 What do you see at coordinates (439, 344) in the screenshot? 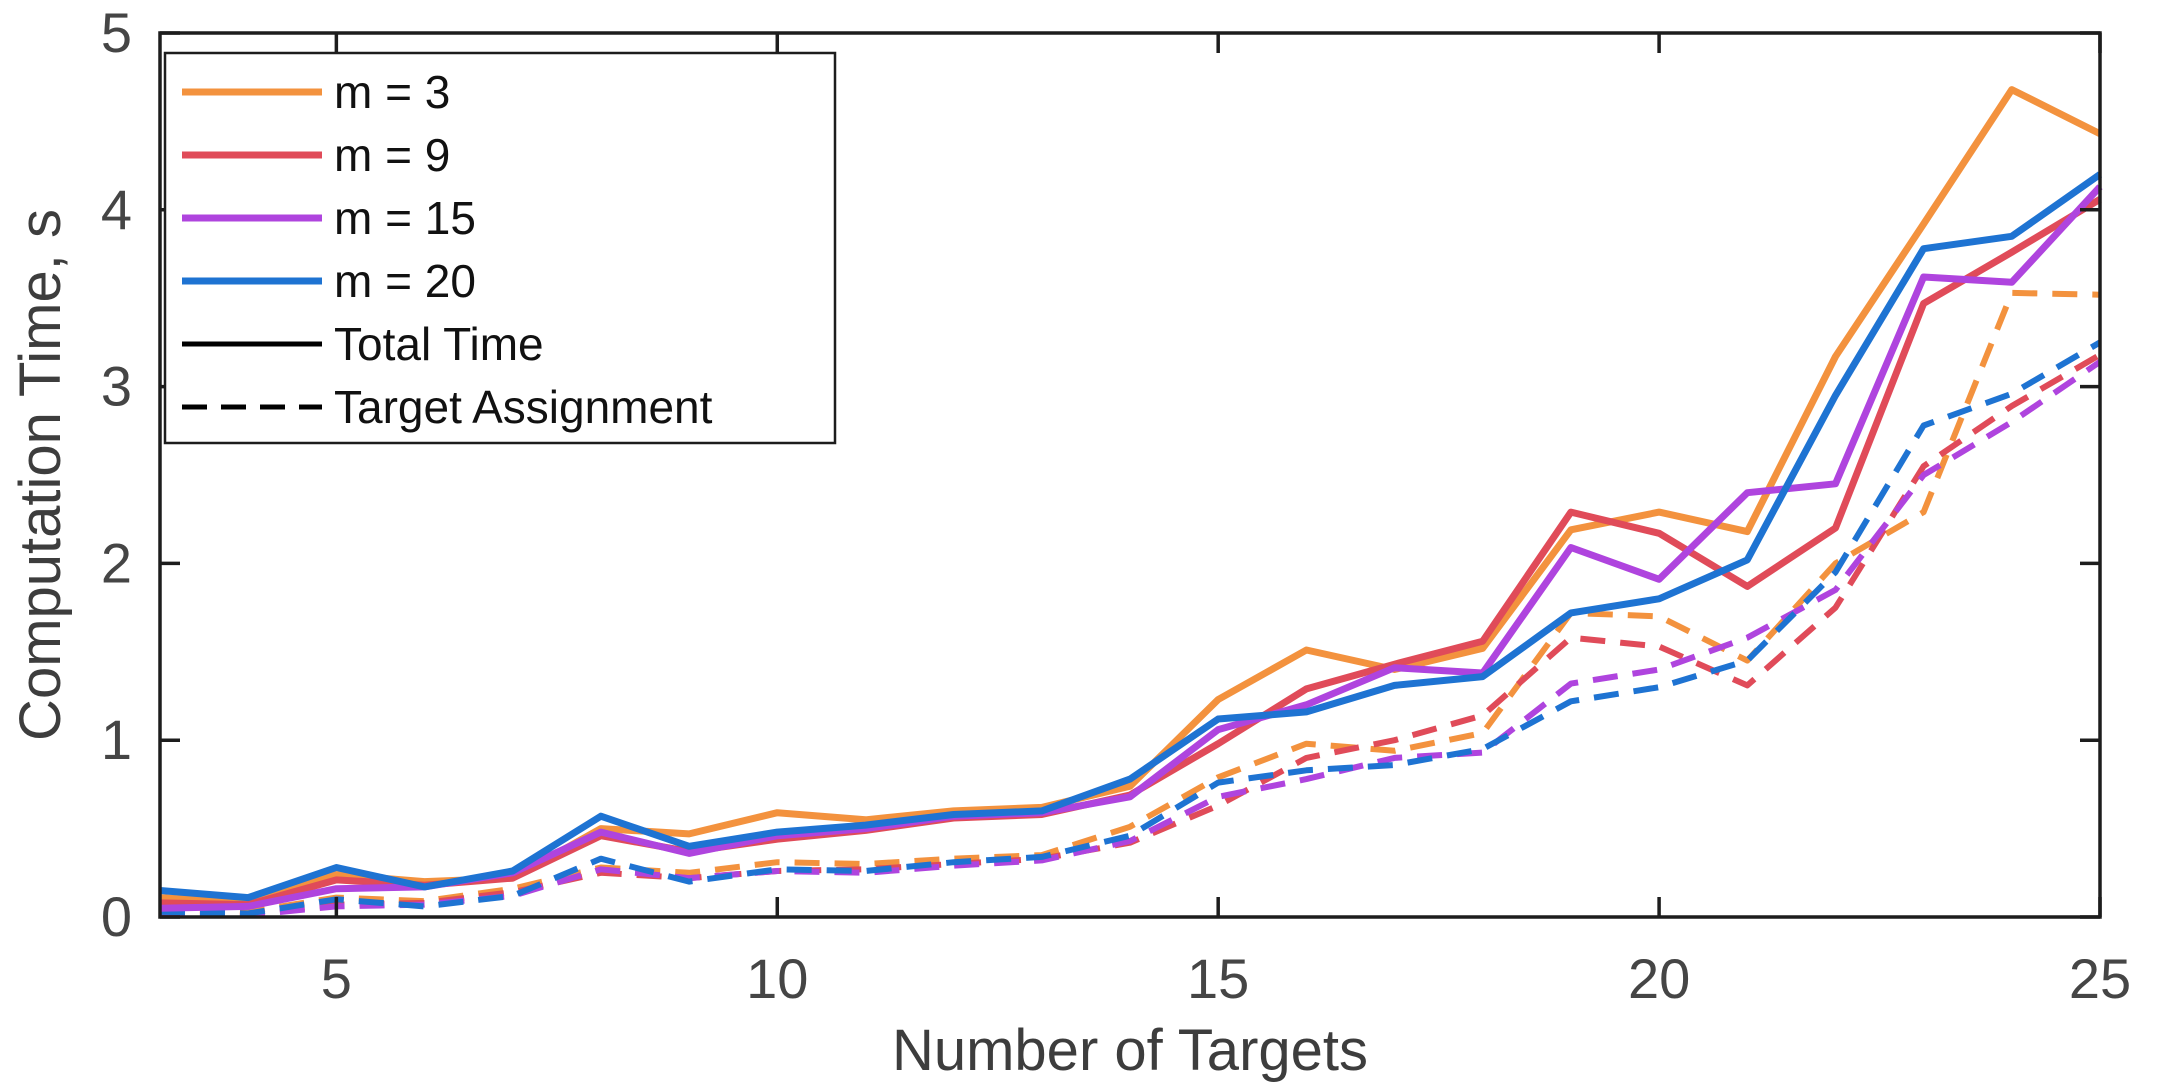
I see `legend-label-total-time: Total Time` at bounding box center [439, 344].